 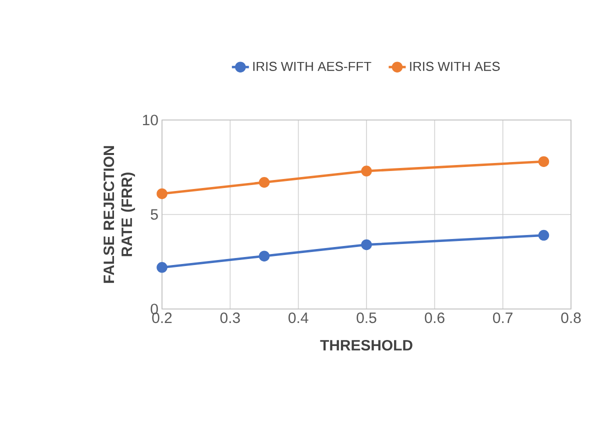 What do you see at coordinates (502, 318) in the screenshot?
I see `x-tick-label: 0.7` at bounding box center [502, 318].